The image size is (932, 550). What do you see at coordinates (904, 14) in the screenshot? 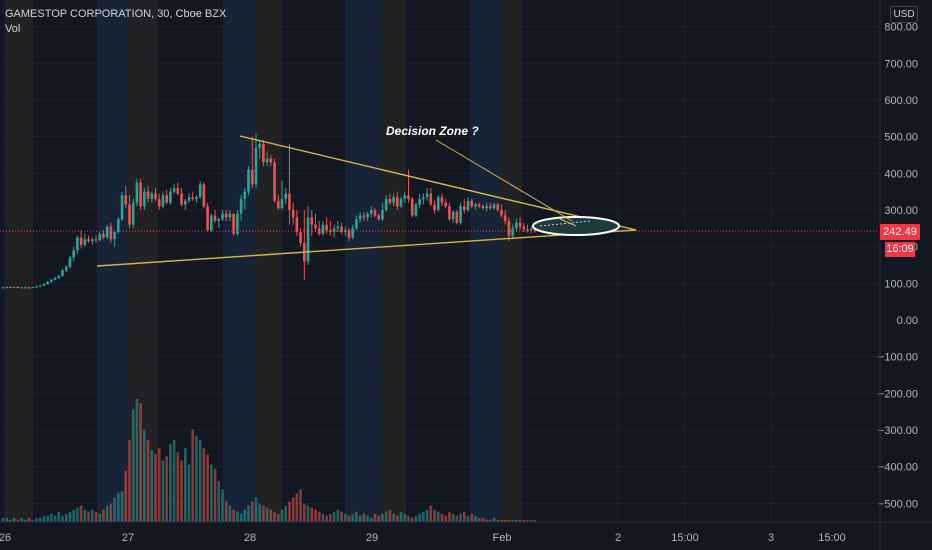
I see `currency-badge: USD` at bounding box center [904, 14].